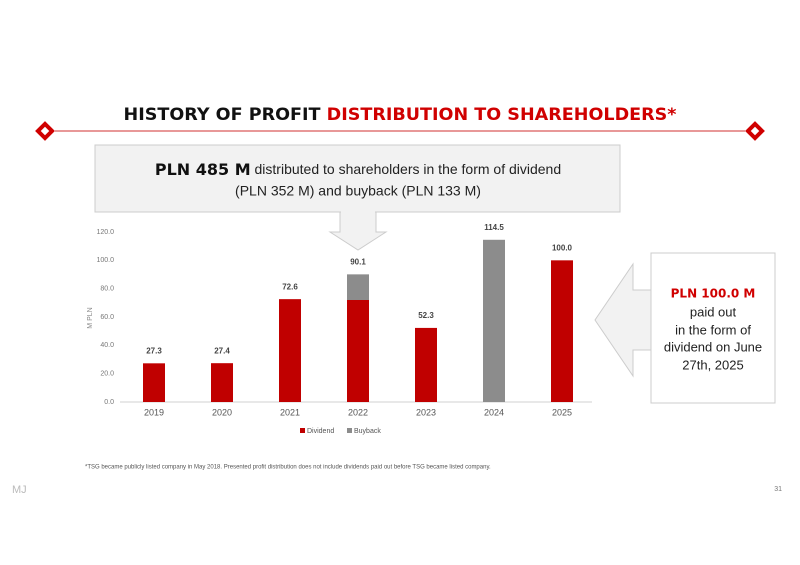 This screenshot has height=565, width=800. I want to click on total-label: 52.3, so click(426, 315).